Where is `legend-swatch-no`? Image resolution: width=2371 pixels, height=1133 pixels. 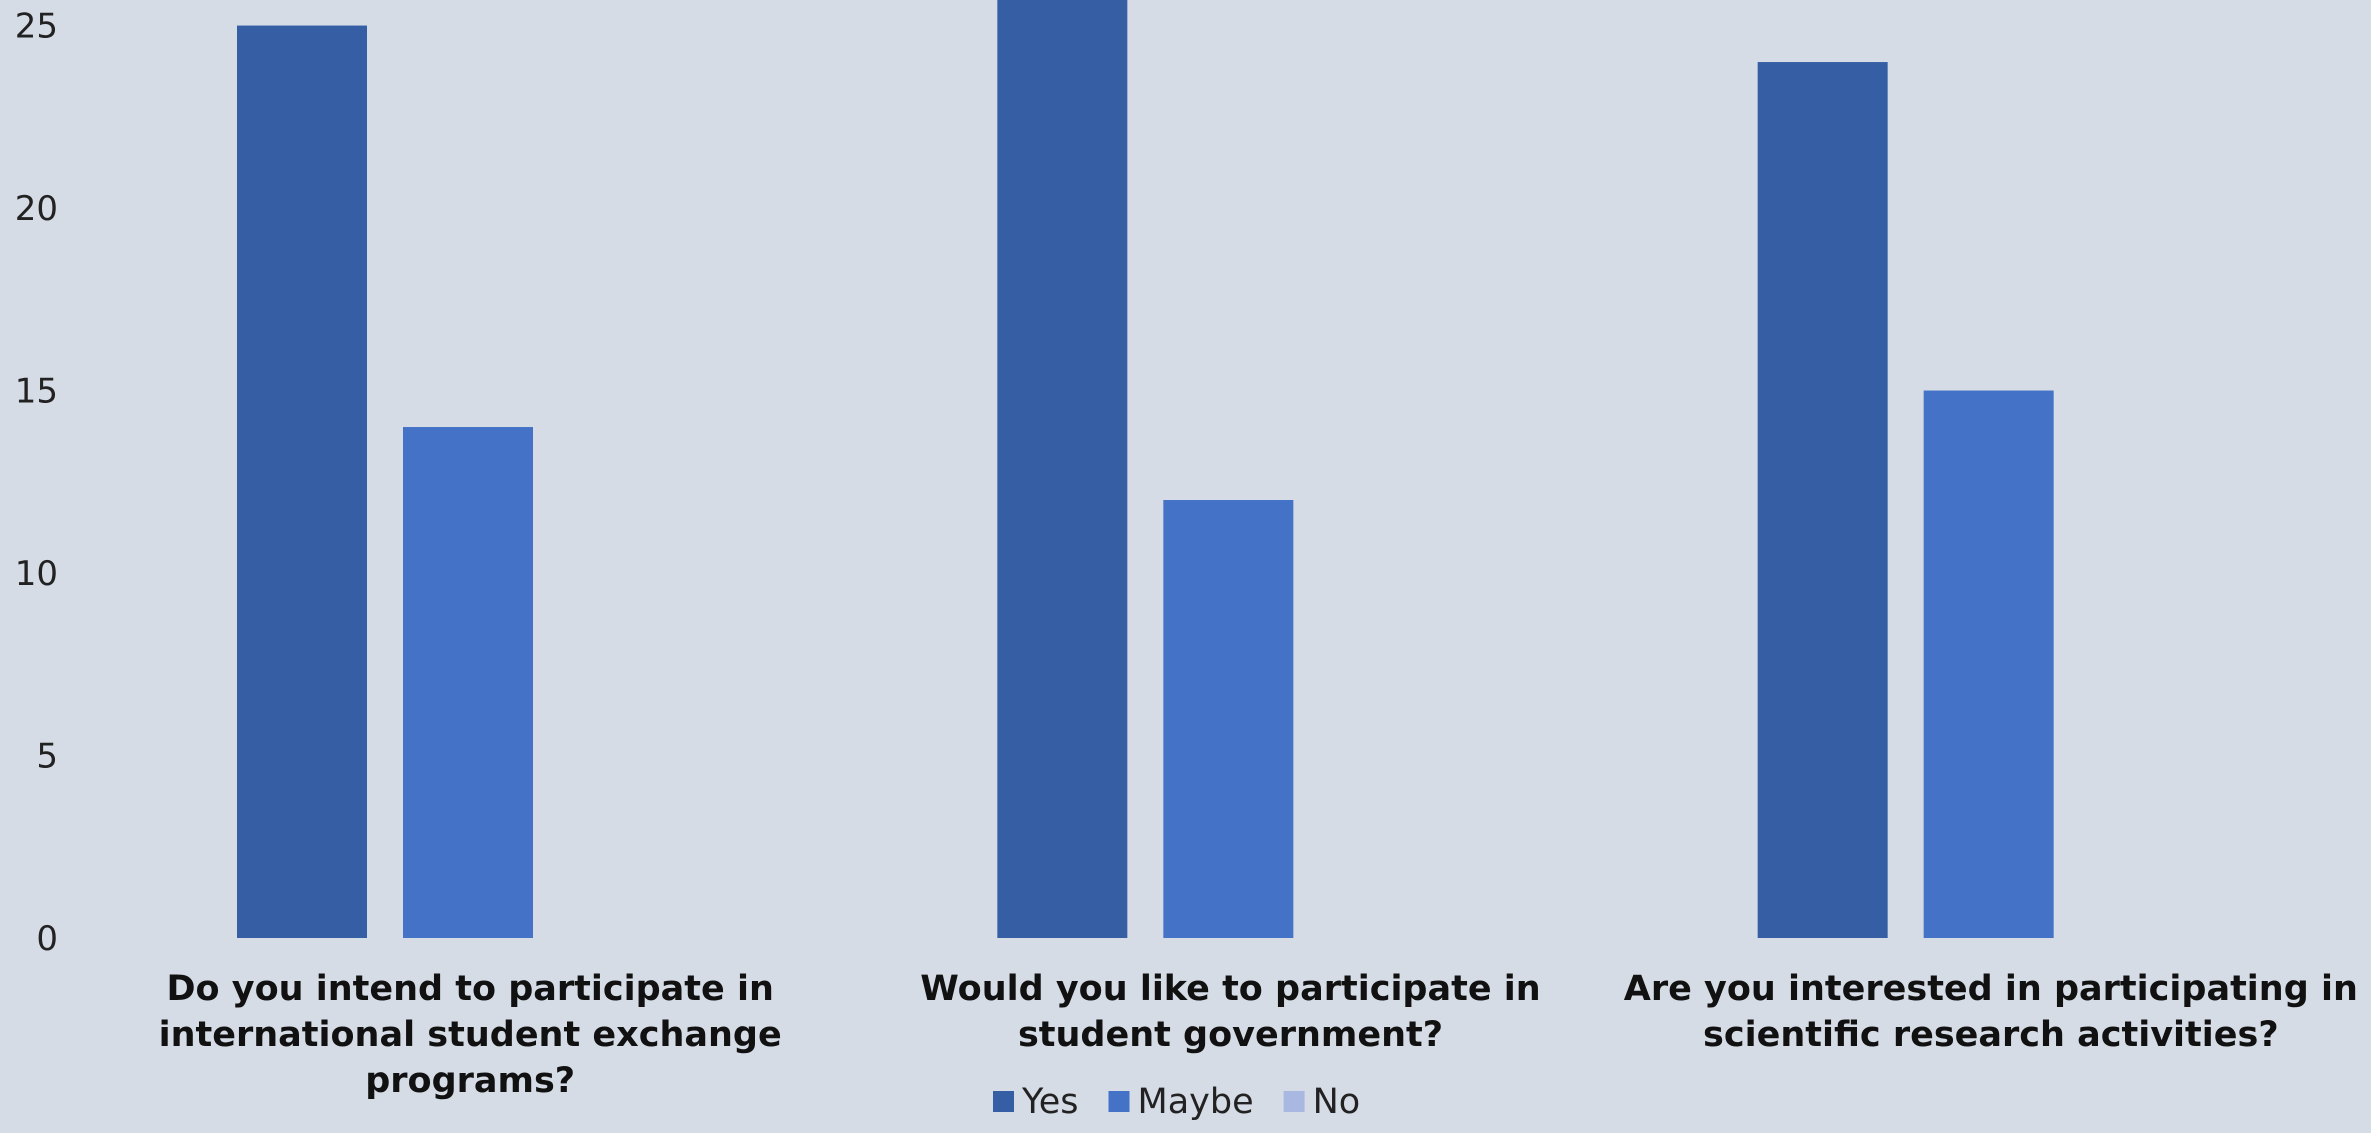 legend-swatch-no is located at coordinates (1294, 1101).